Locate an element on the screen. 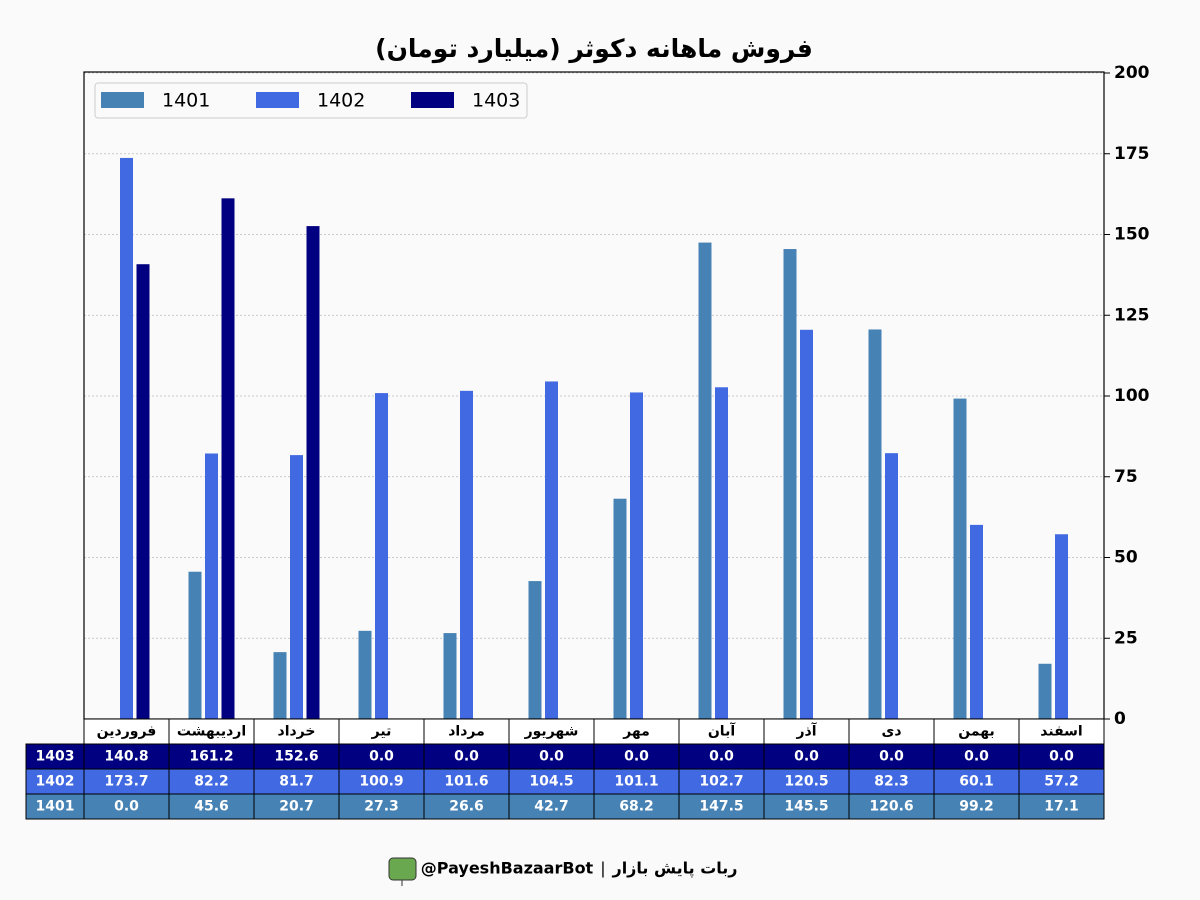 Image resolution: width=1200 pixels, height=900 pixels. table-row-label: 1401 is located at coordinates (55, 807).